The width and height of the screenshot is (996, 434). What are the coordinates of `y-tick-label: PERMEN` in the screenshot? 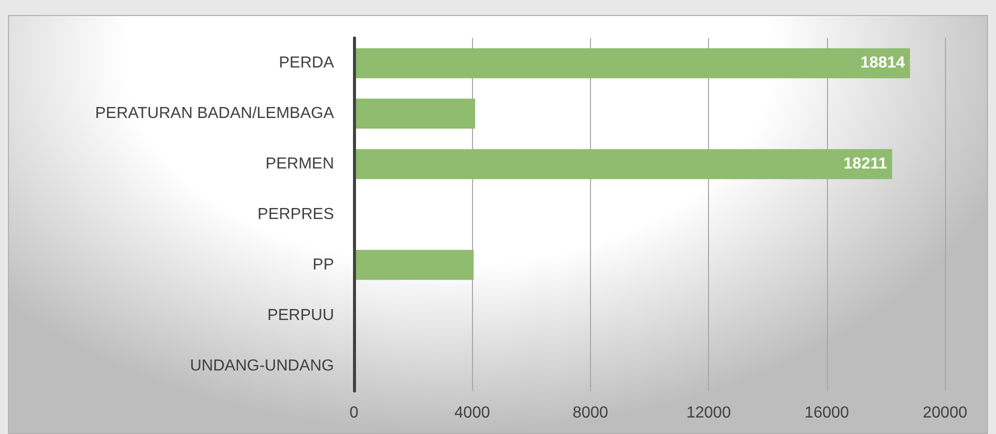 It's located at (300, 164).